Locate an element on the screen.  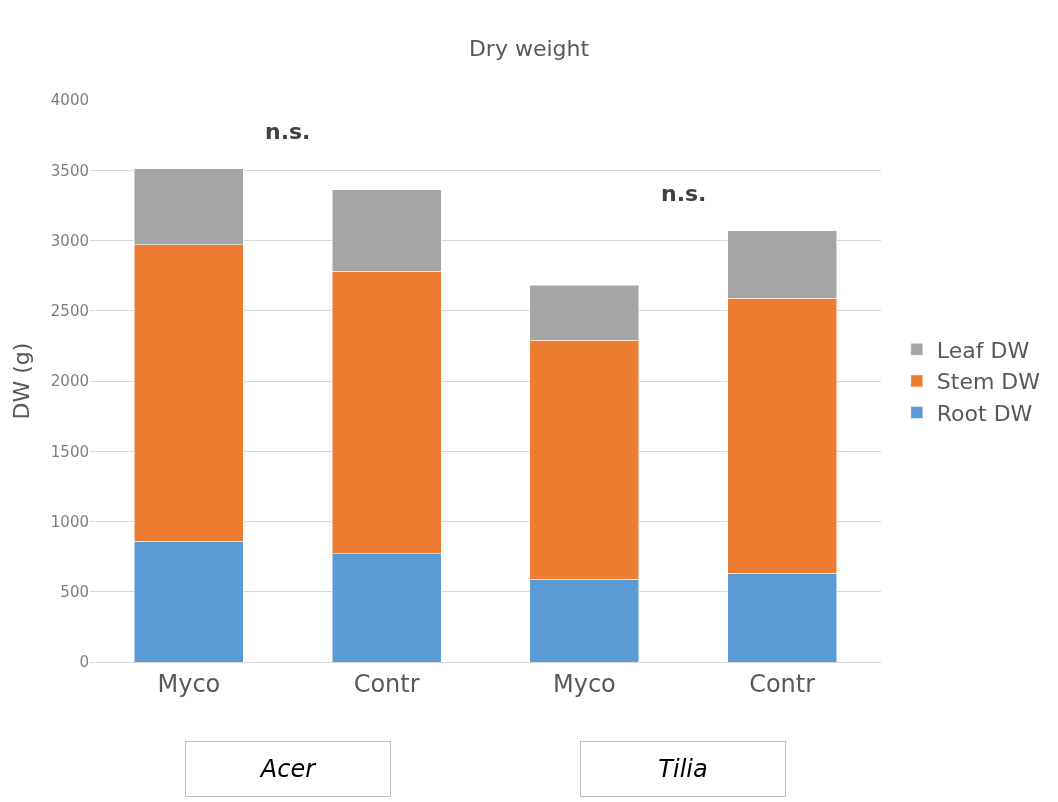
y-tick-label: 500 is located at coordinates (74, 592).